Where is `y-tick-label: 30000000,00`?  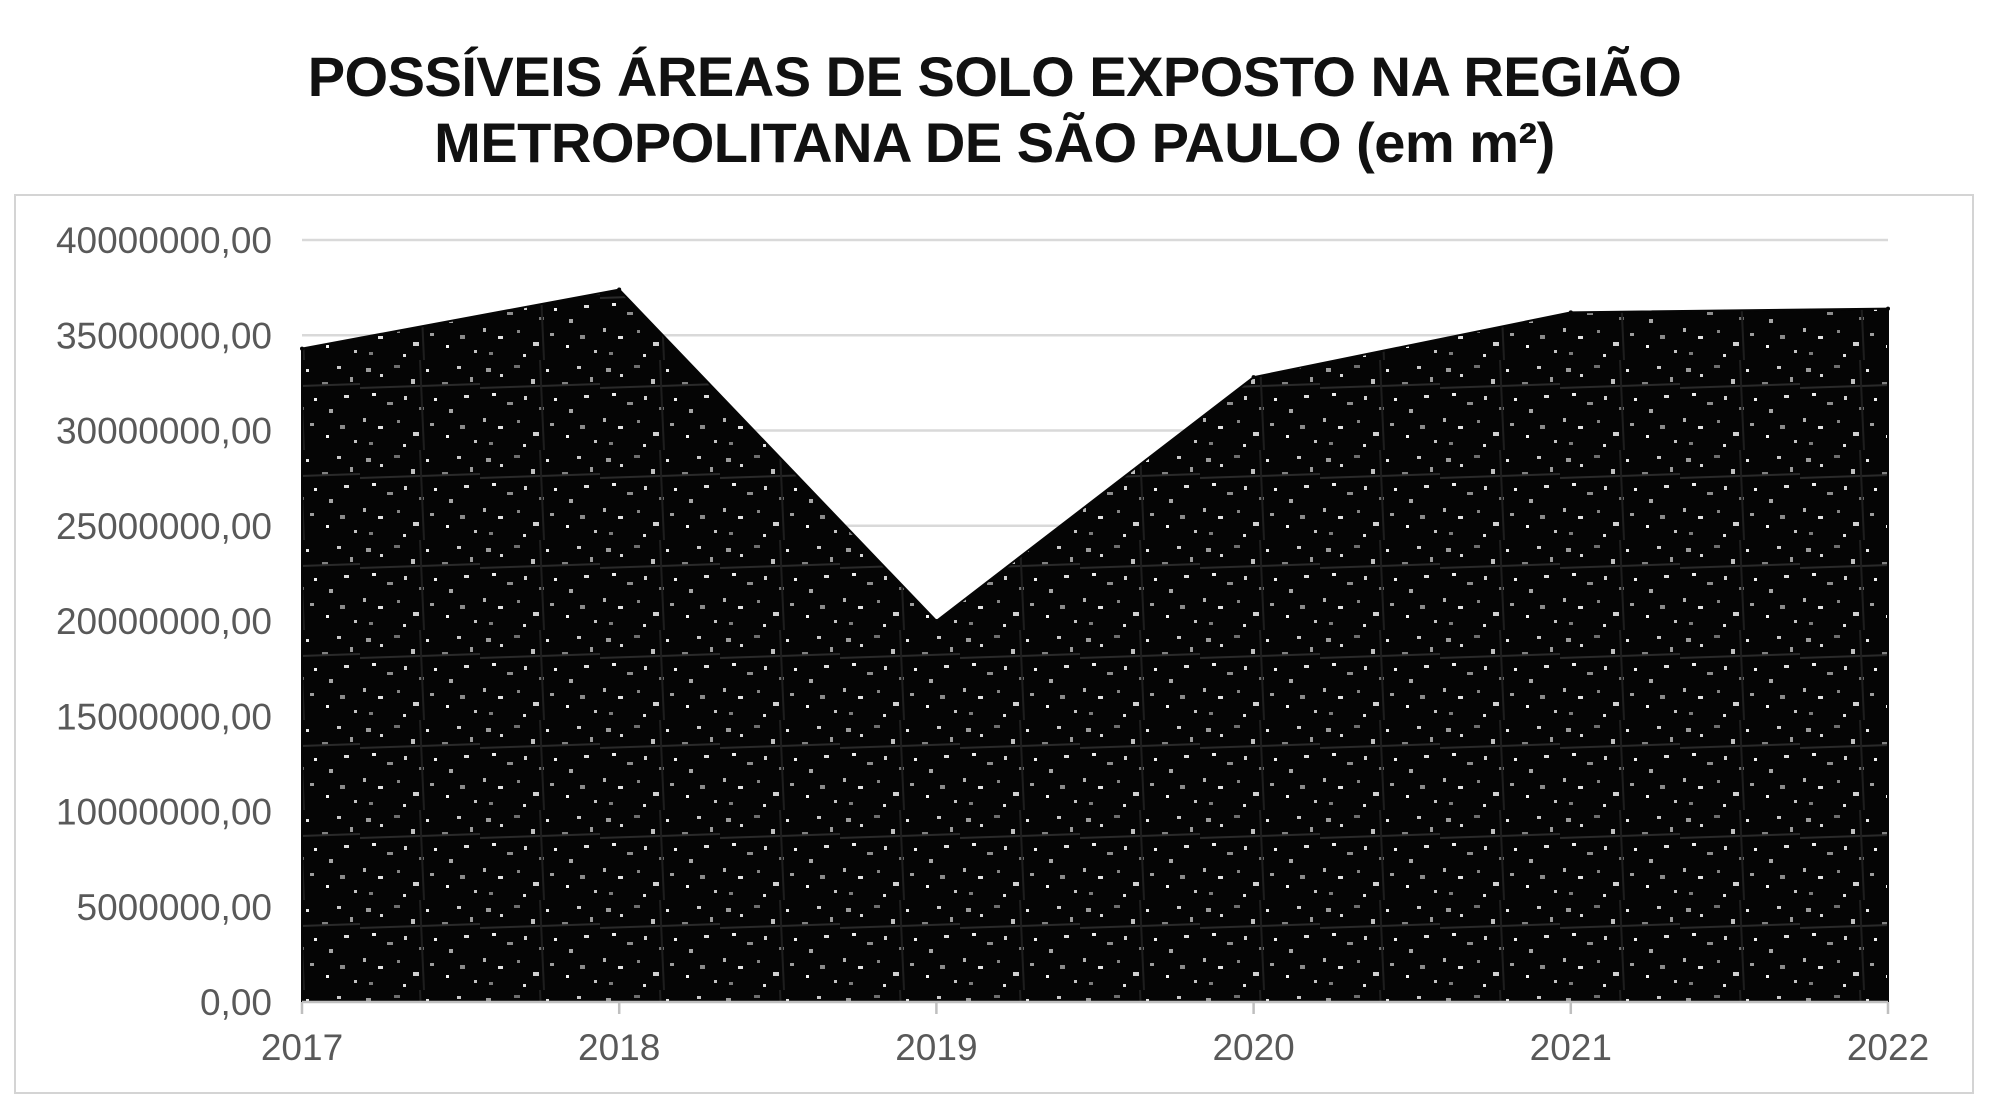 y-tick-label: 30000000,00 is located at coordinates (164, 431).